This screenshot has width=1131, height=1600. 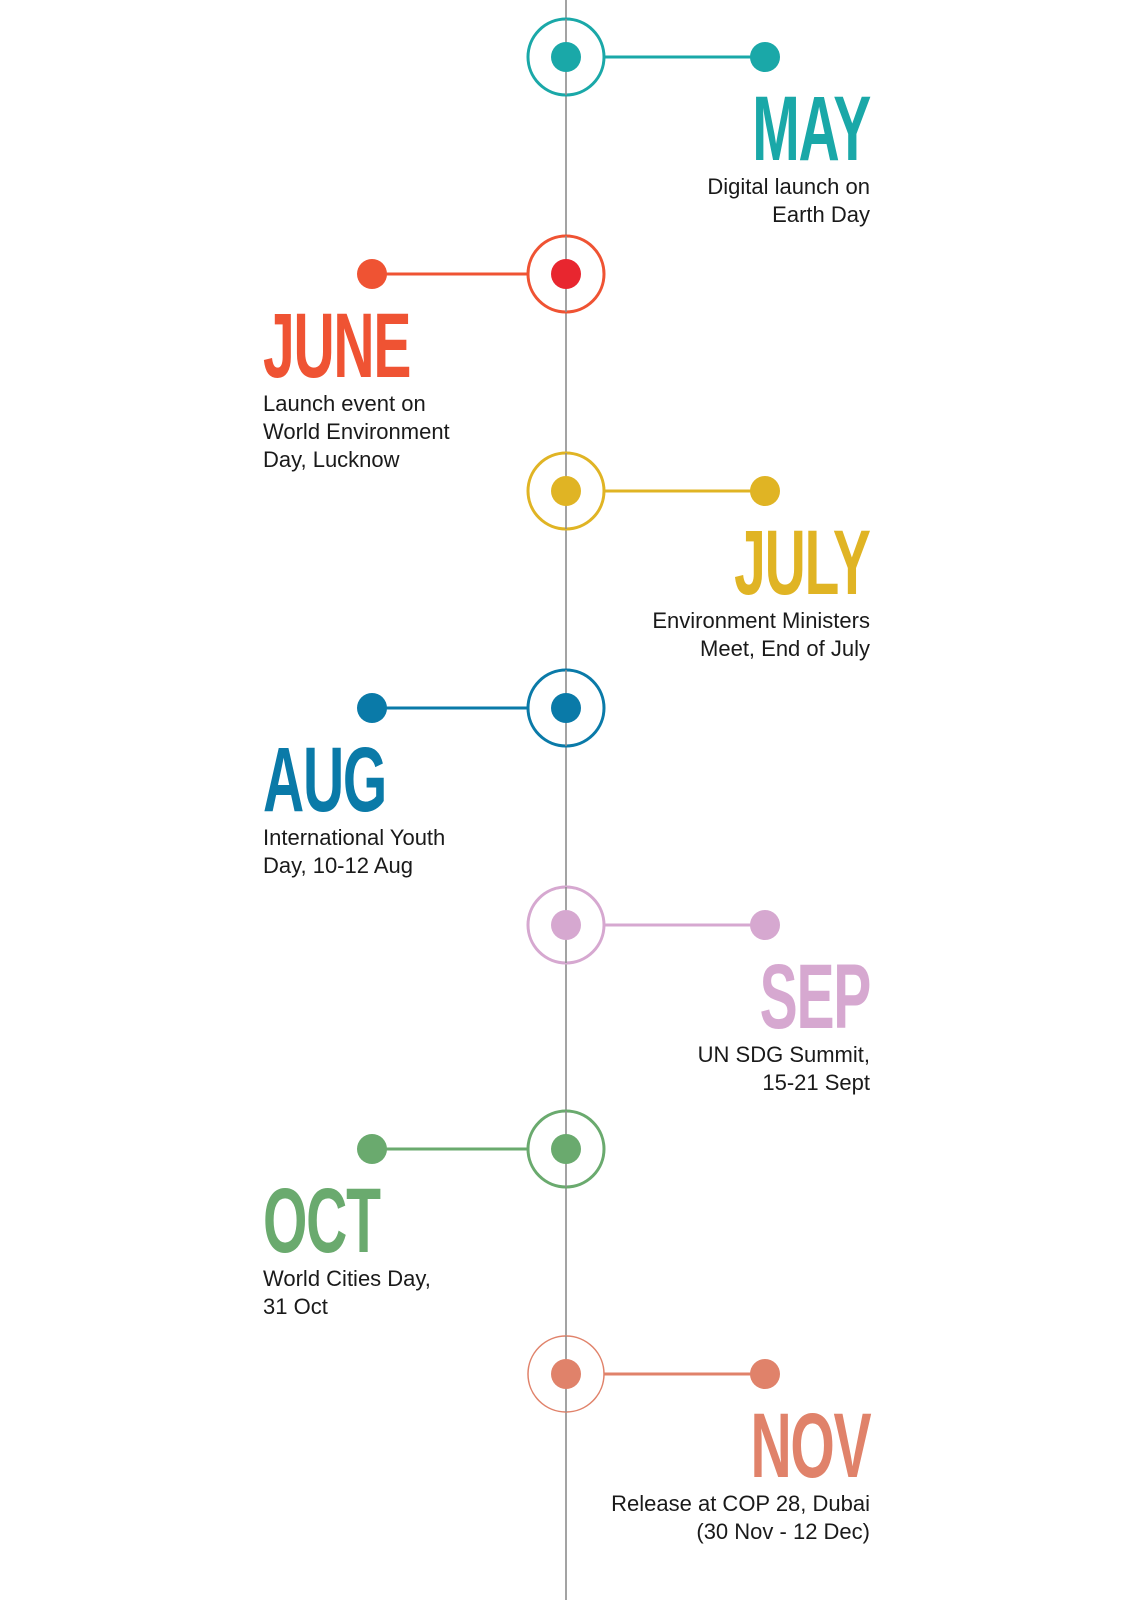 What do you see at coordinates (325, 780) in the screenshot?
I see `month-label-aug: AUG` at bounding box center [325, 780].